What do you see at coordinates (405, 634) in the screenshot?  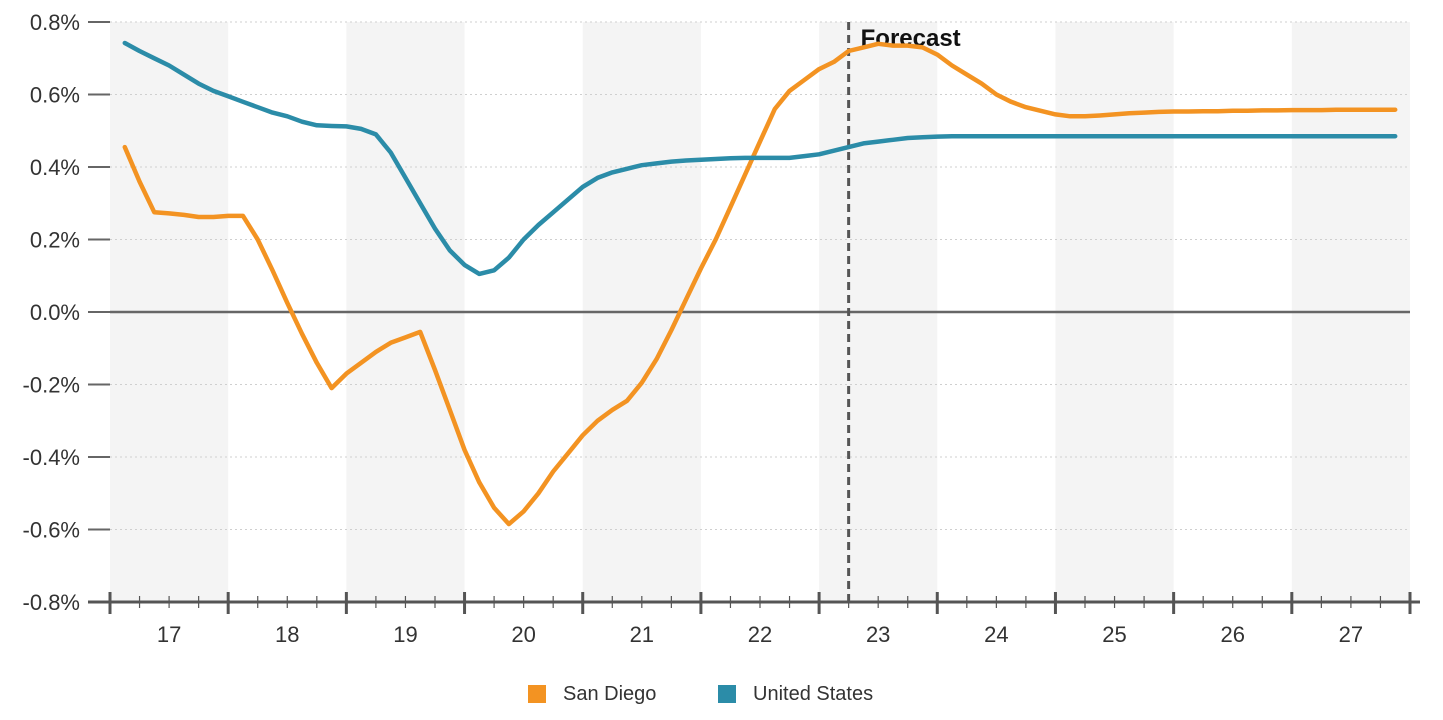 I see `x-tick-label: 19` at bounding box center [405, 634].